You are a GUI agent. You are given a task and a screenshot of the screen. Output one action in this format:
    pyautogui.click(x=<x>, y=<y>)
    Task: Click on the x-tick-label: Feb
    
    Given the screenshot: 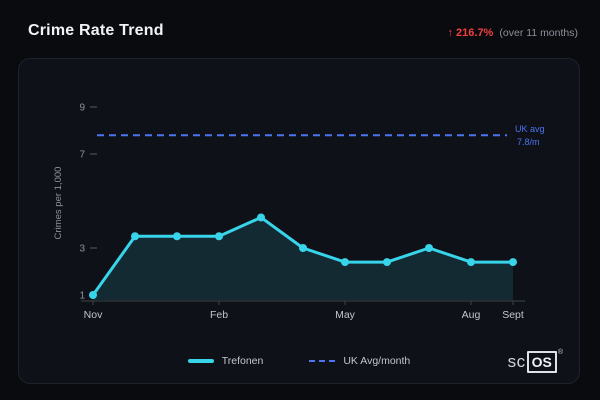 What is the action you would take?
    pyautogui.click(x=219, y=315)
    